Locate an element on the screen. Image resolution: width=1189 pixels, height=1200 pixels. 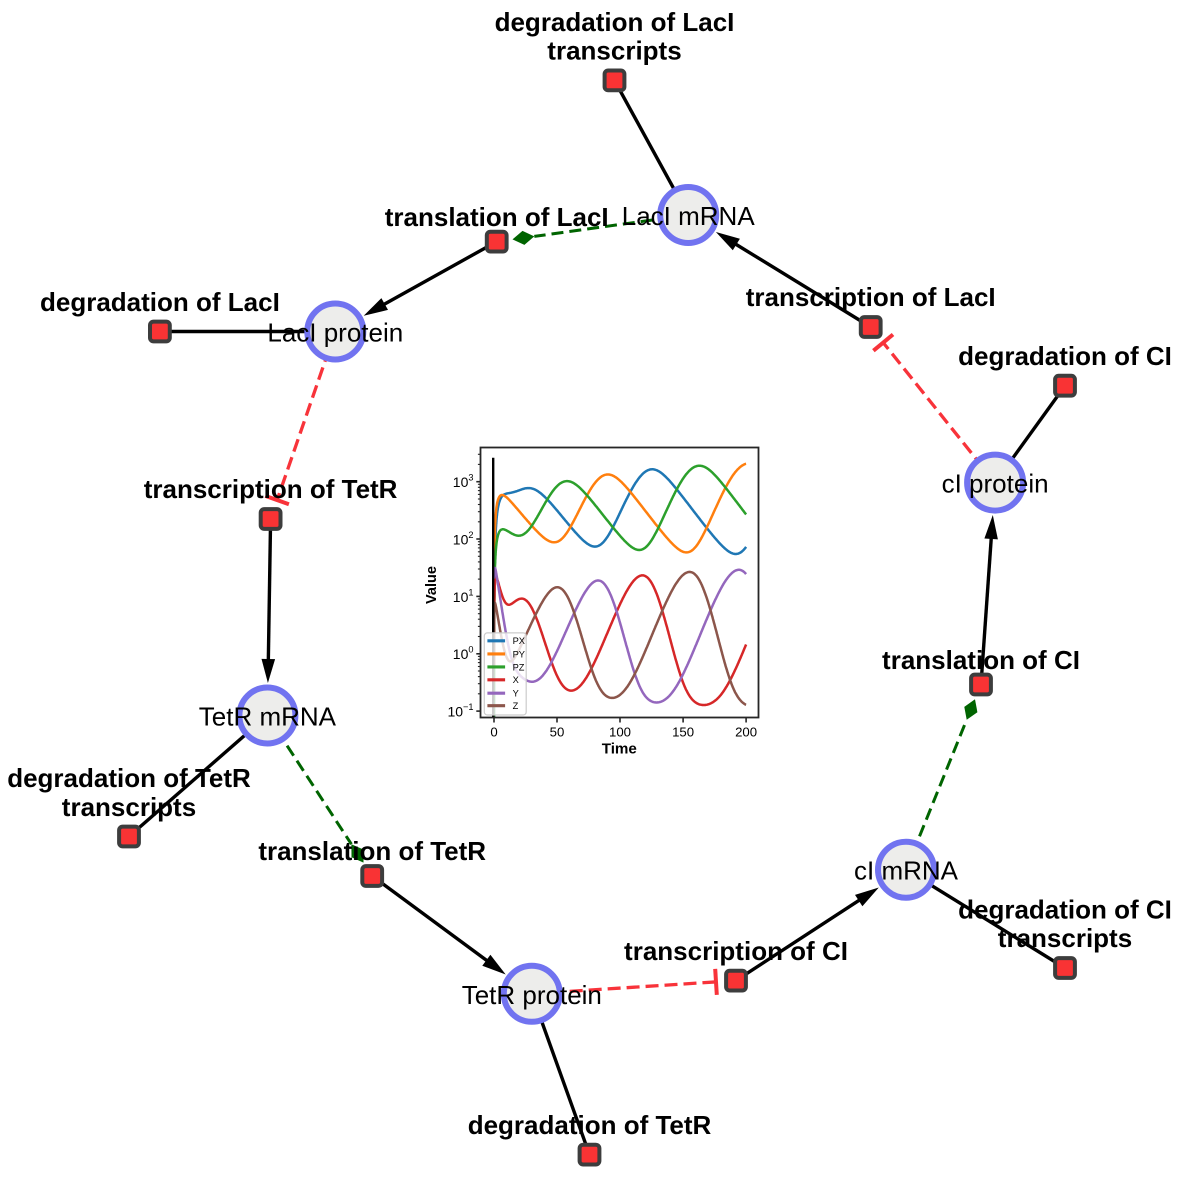
svg-text: 101 is located at coordinates (463, 596).